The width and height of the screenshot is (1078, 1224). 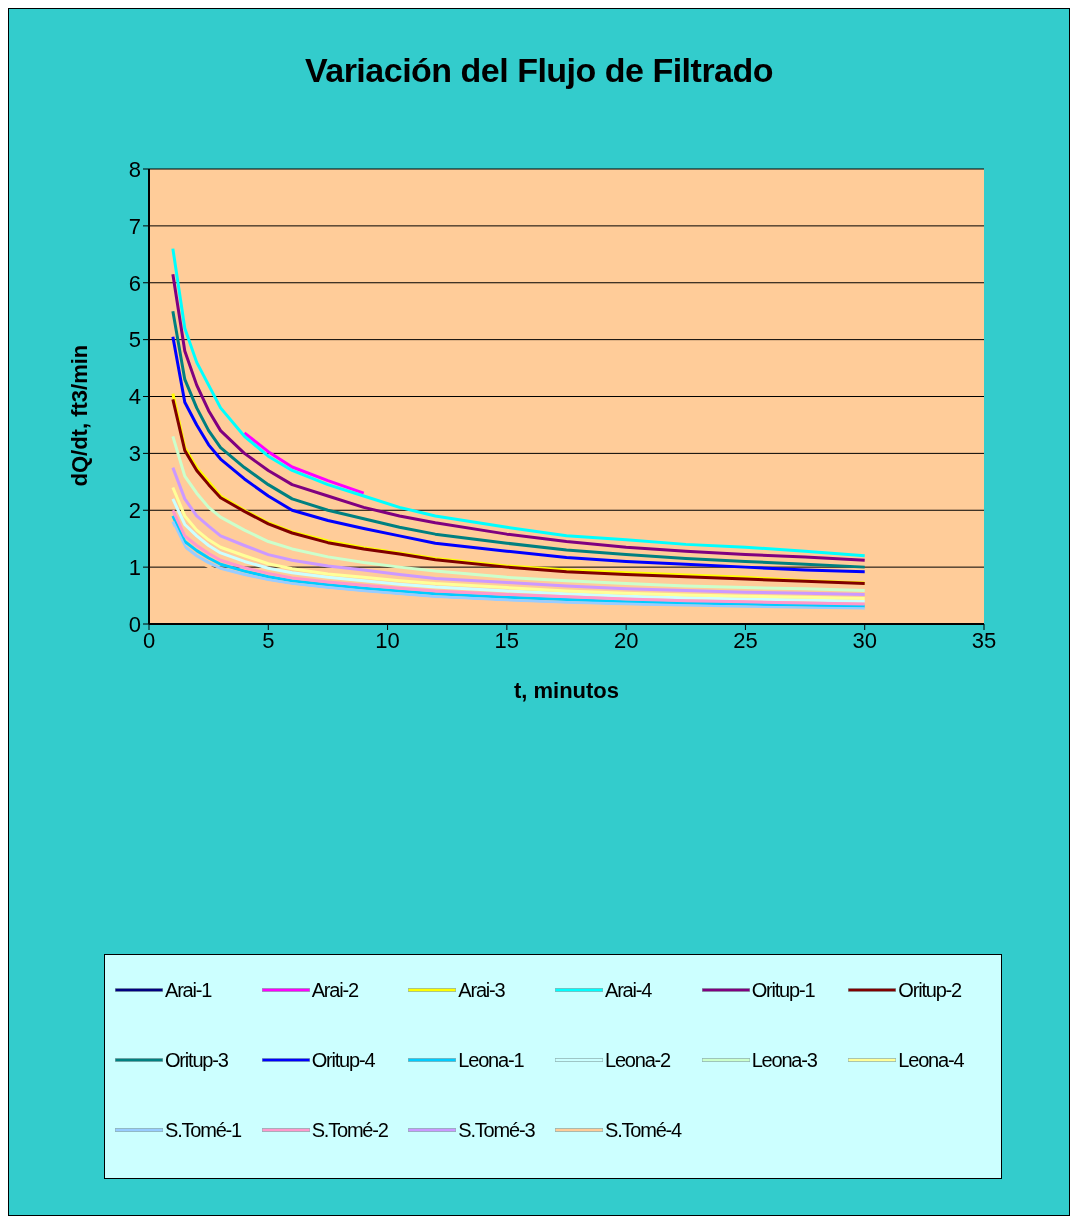 I want to click on x-tick-label: 15, so click(x=507, y=640).